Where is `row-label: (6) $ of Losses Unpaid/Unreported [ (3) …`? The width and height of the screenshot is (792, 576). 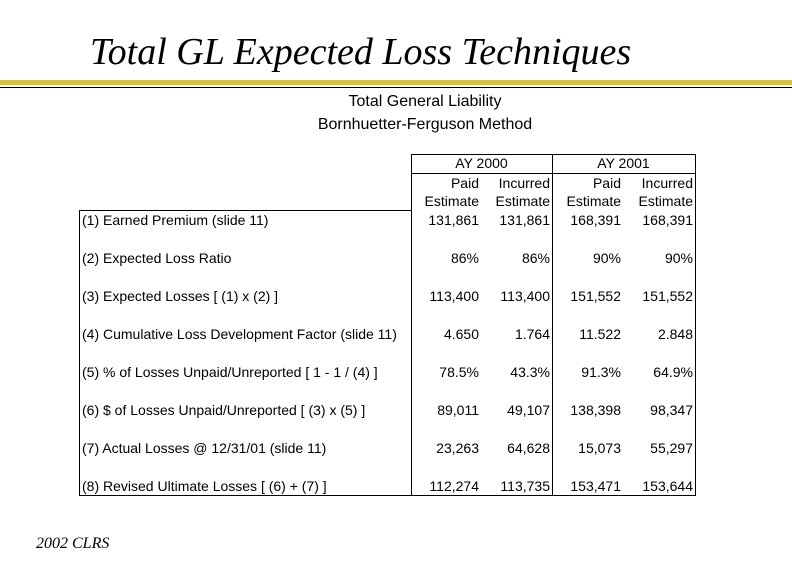 row-label: (6) $ of Losses Unpaid/Unreported [ (3) … is located at coordinates (224, 410).